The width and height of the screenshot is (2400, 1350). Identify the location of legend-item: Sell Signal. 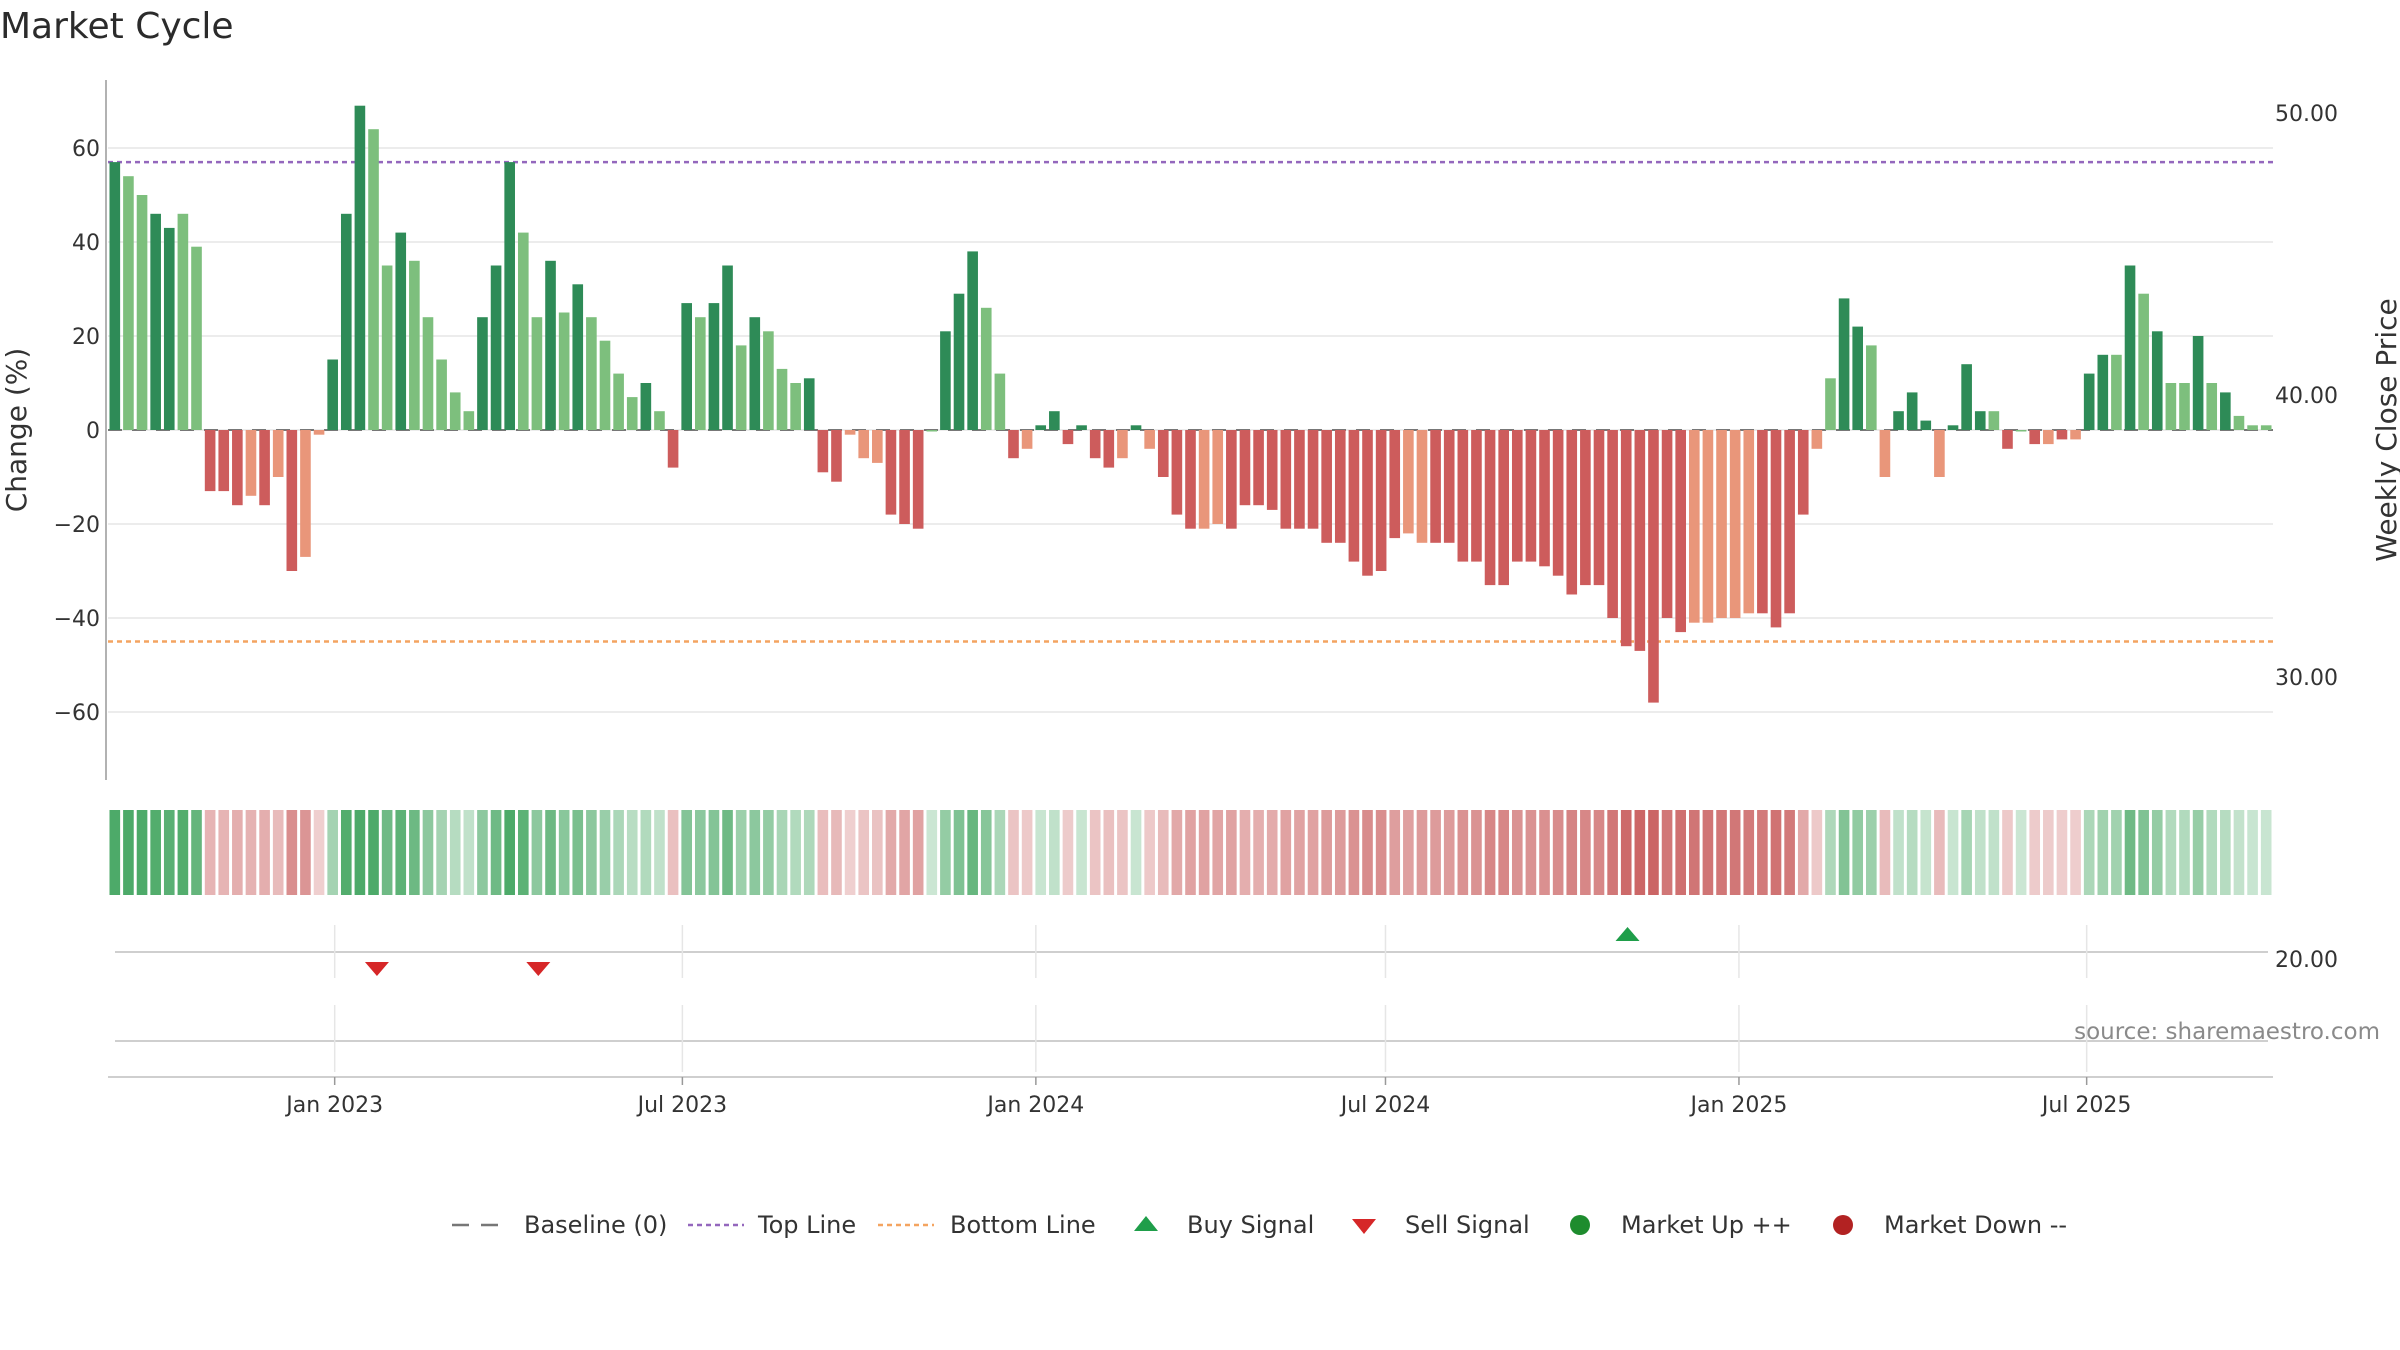
(1441, 1225).